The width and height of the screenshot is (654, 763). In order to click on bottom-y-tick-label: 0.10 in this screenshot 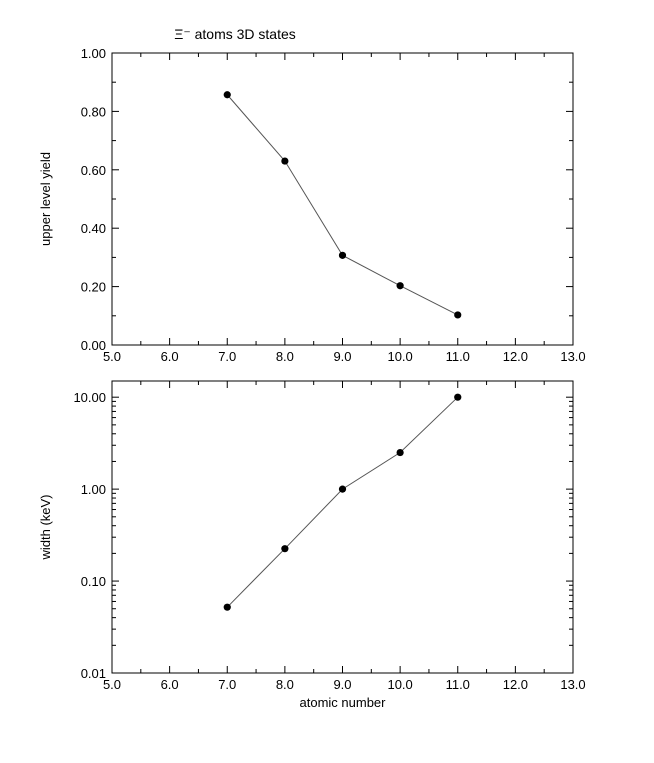, I will do `click(93, 581)`.